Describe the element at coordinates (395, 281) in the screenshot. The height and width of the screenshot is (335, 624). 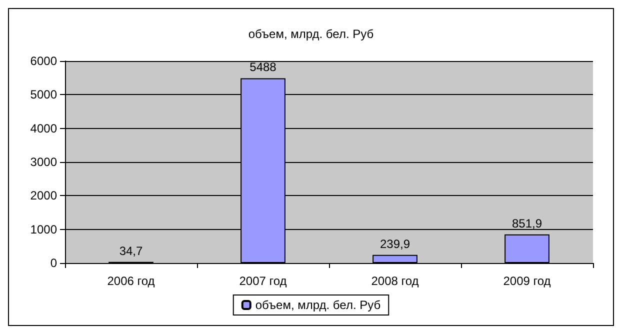
I see `x-tick-label: 2008 год` at that location.